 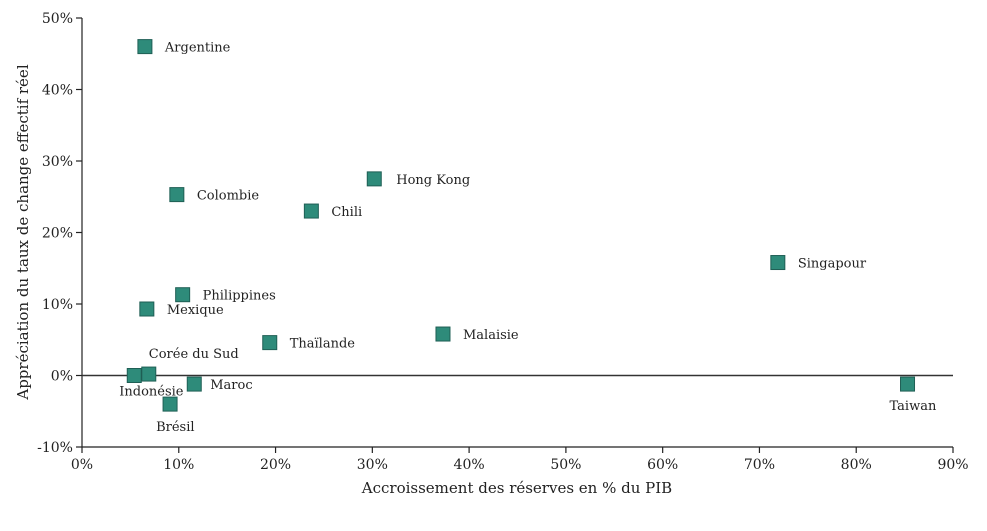 What do you see at coordinates (175, 427) in the screenshot?
I see `point-label: Brésil` at bounding box center [175, 427].